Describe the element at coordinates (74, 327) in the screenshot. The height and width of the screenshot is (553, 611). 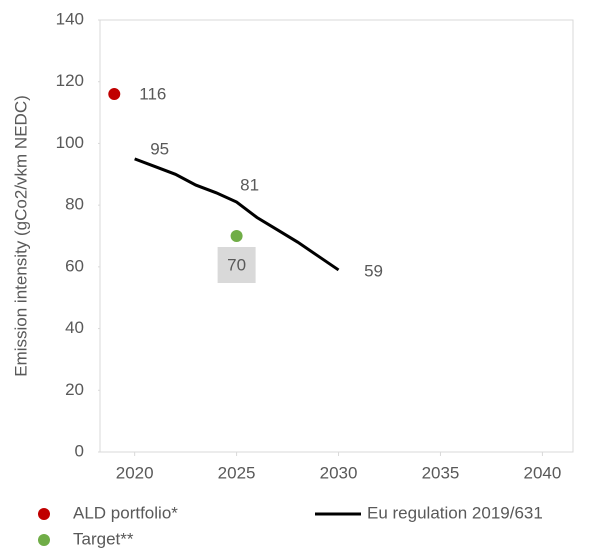
I see `y-tick-label: 40` at that location.